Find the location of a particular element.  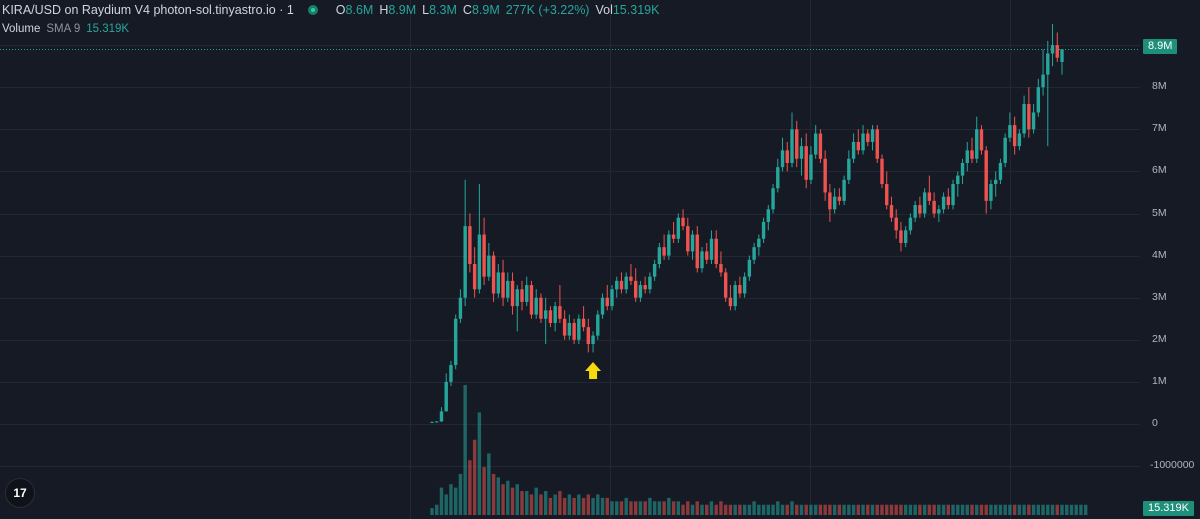

tradingview-logo-icon: 17 is located at coordinates (20, 493).